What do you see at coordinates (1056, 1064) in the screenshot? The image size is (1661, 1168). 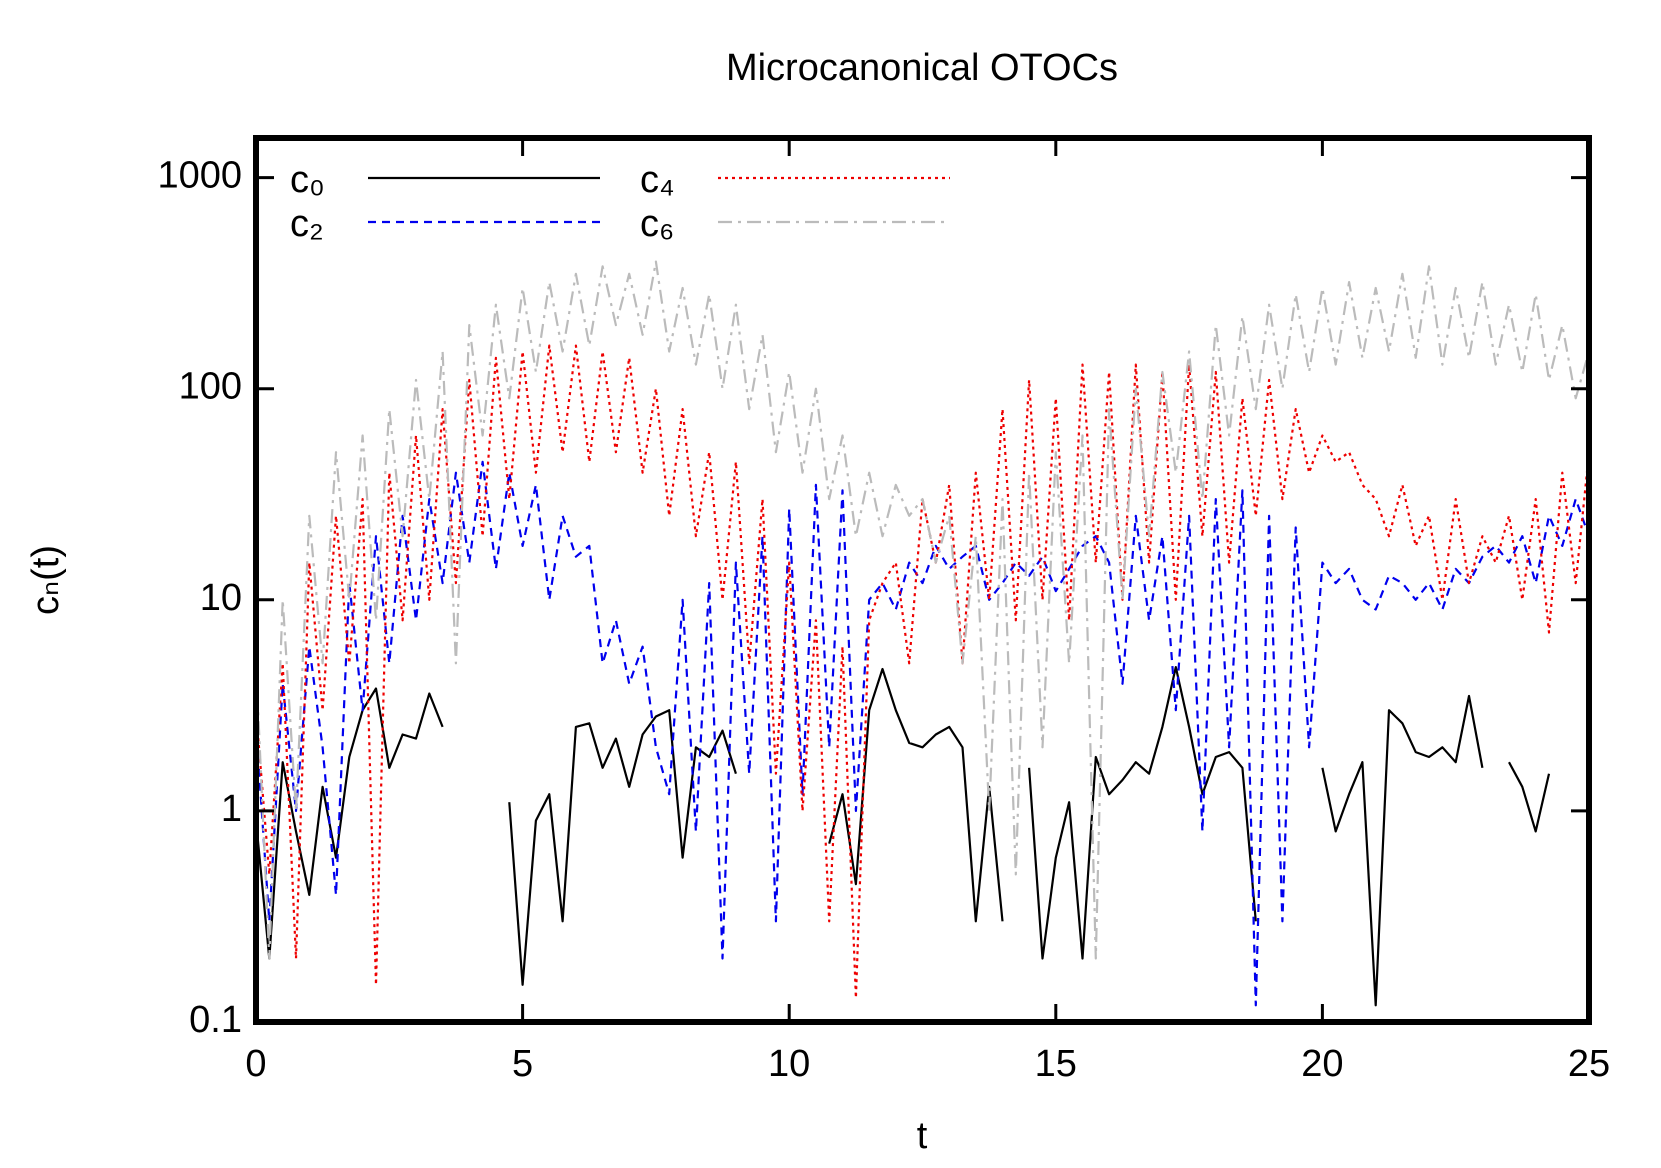 I see `x-tick-label: 15` at bounding box center [1056, 1064].